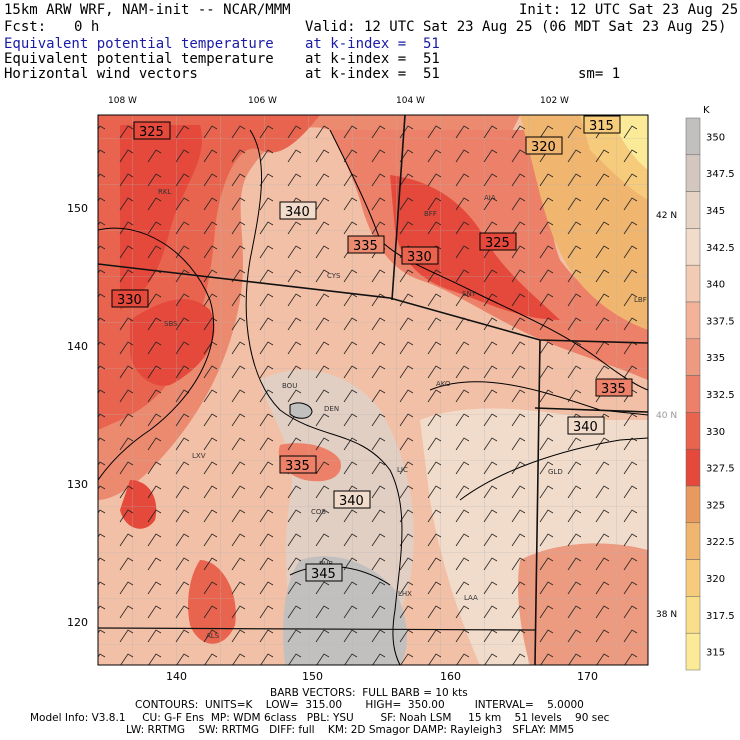 The image size is (740, 740). Describe the element at coordinates (471, 598) in the screenshot. I see `city-label: LAA` at that location.